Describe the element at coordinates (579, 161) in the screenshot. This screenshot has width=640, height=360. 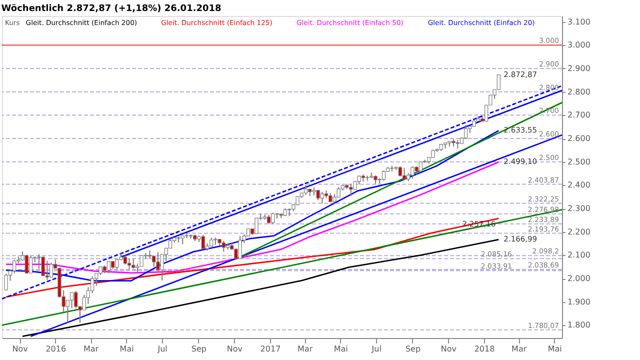
I see `y-tick-label: 2.500` at that location.